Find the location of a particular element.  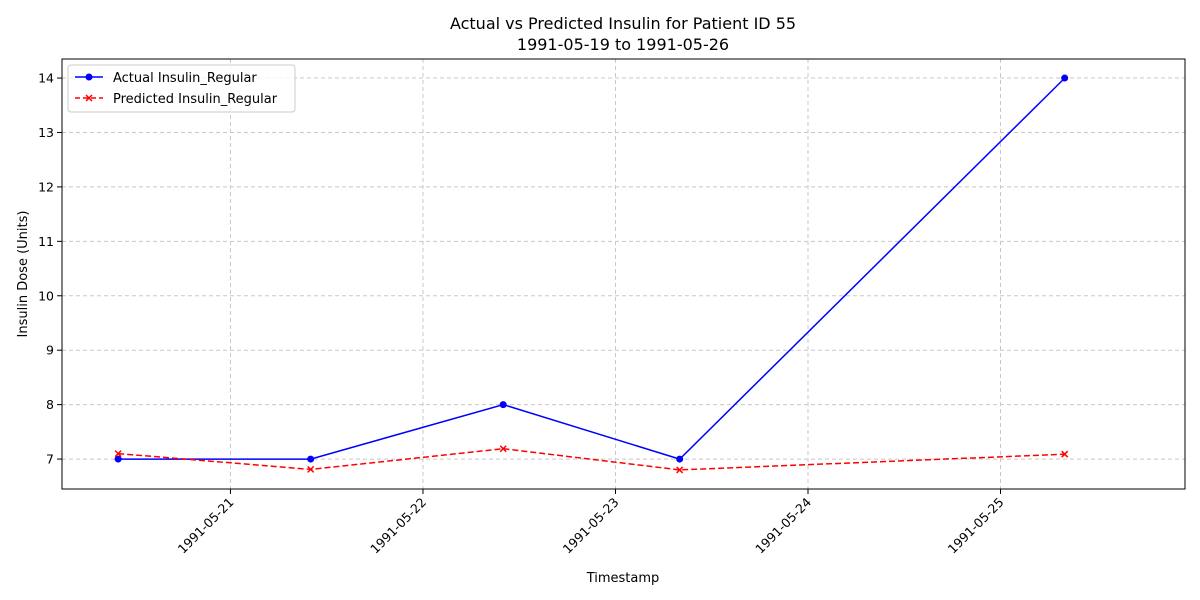

y-axis-label: Insulin Dose (Units) is located at coordinates (23, 274).